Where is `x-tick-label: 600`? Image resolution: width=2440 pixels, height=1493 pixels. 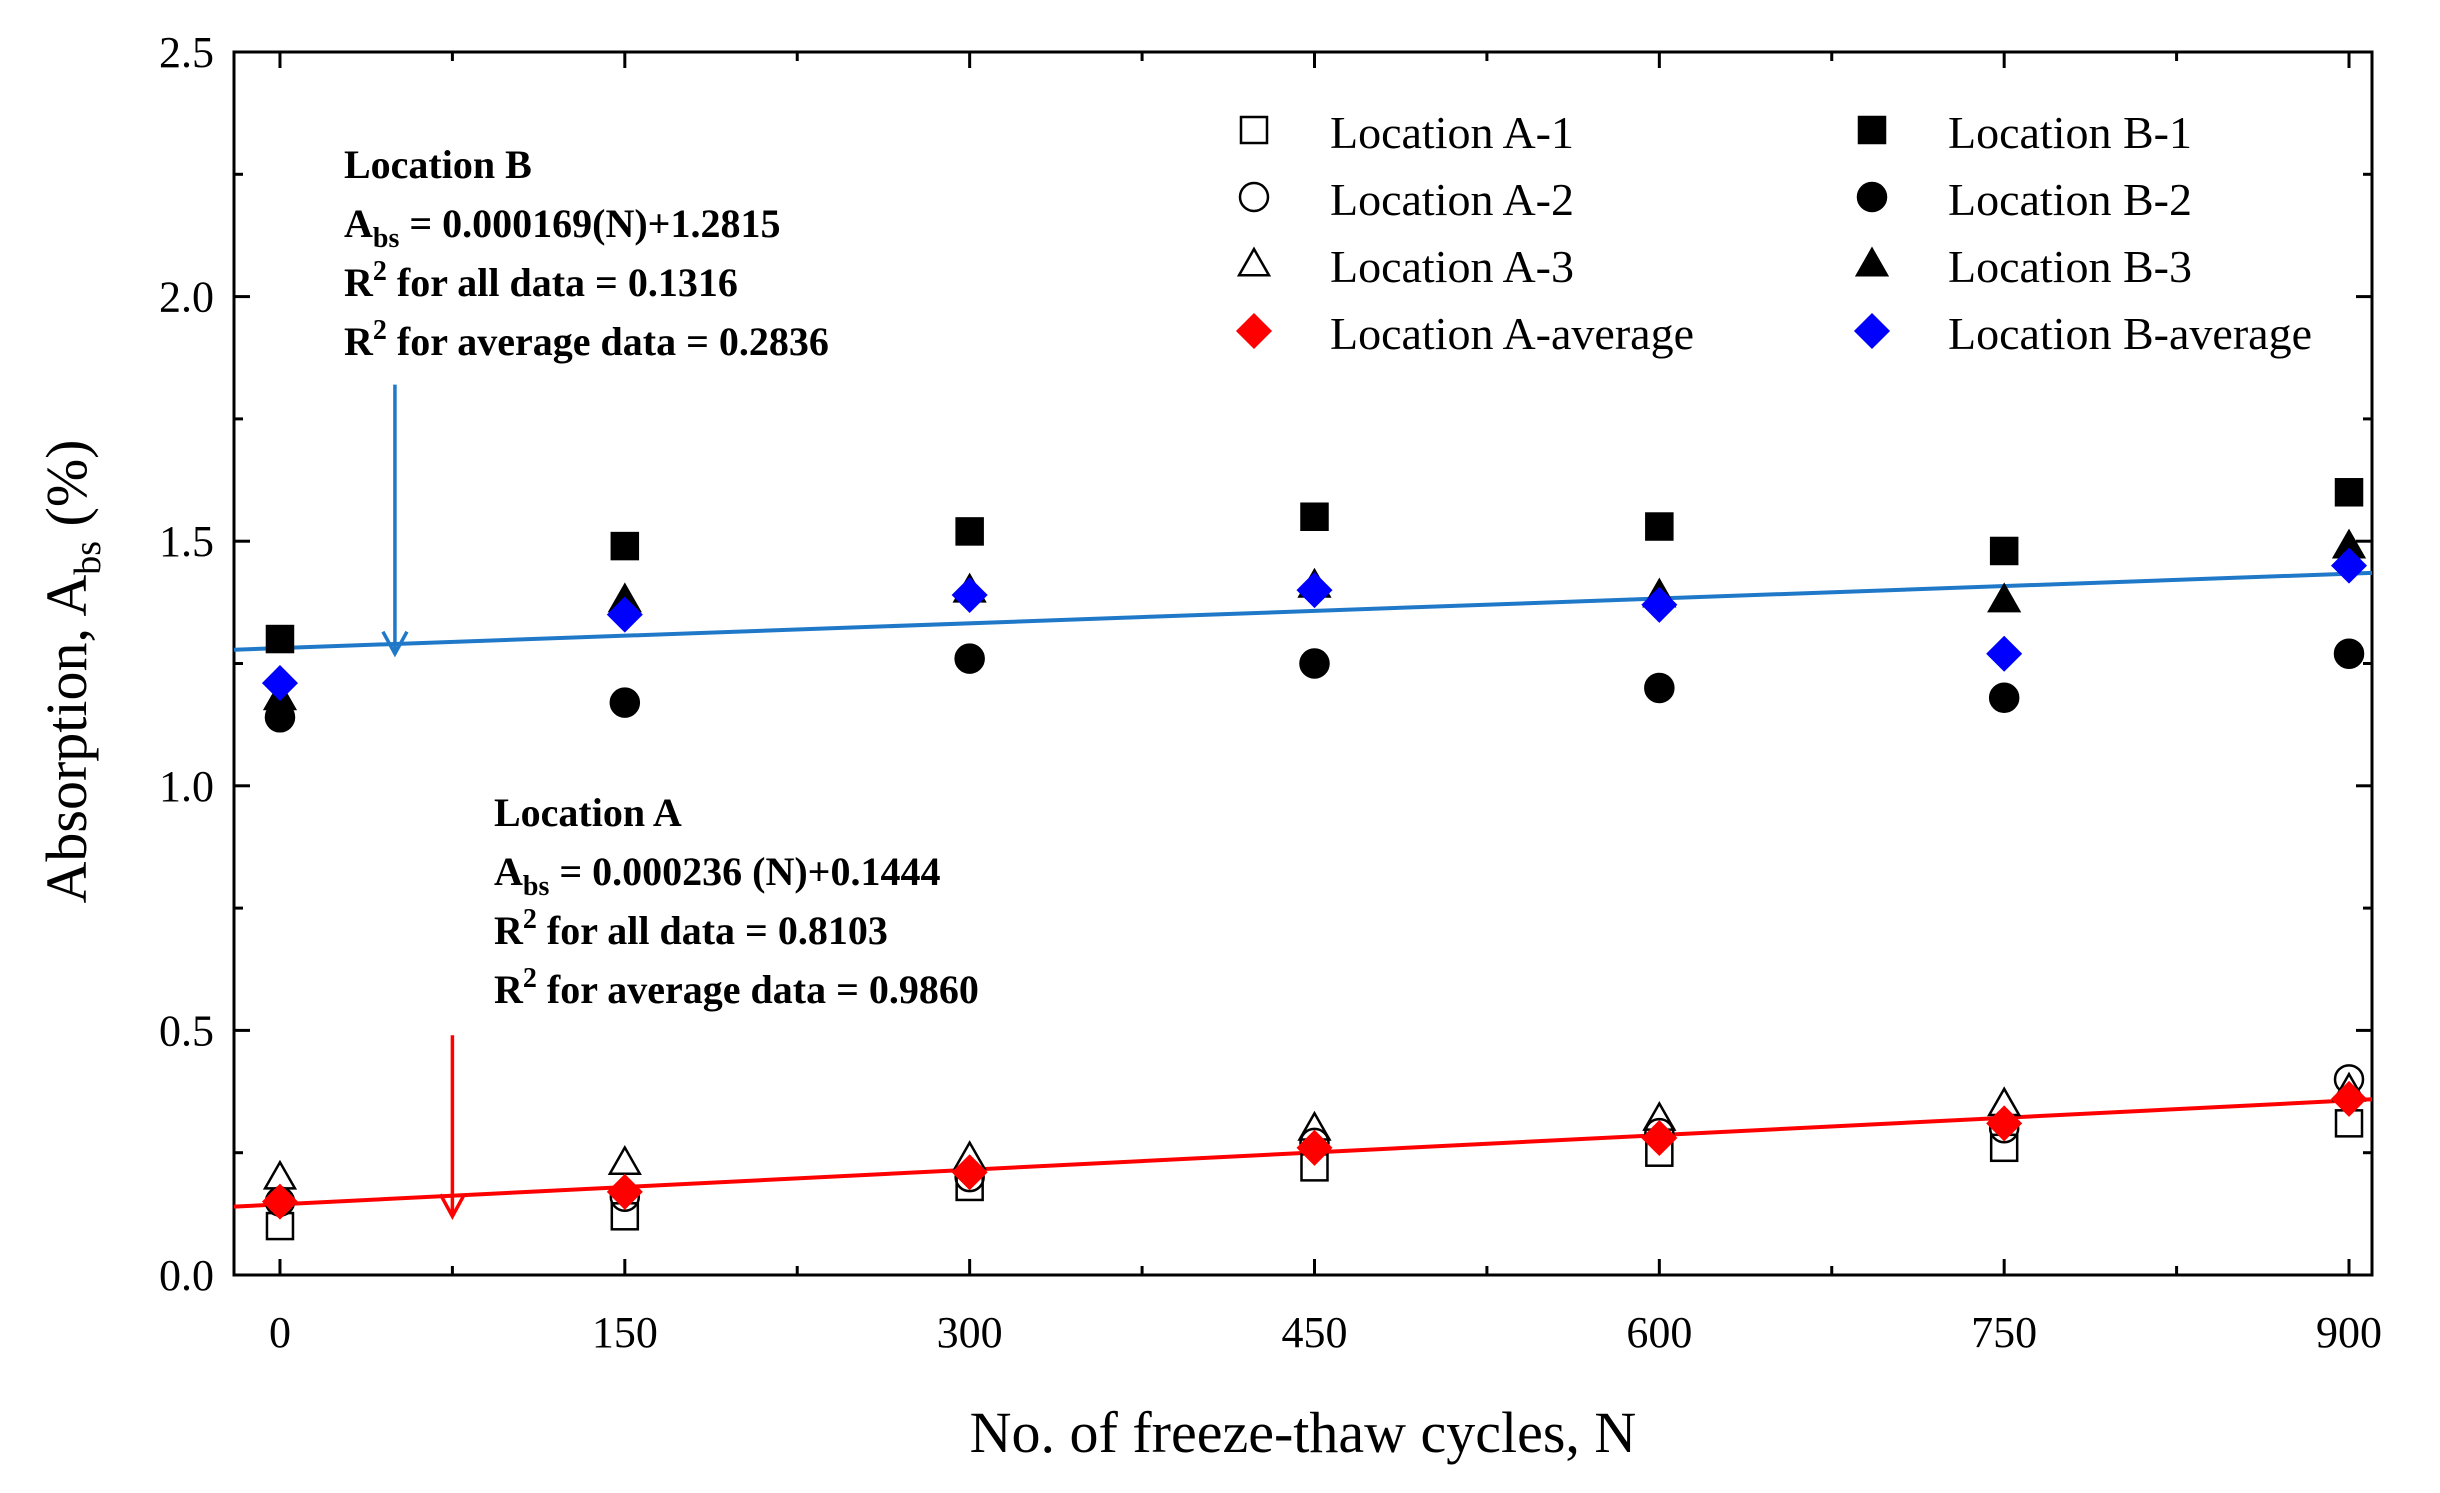
x-tick-label: 600 is located at coordinates (1659, 1332).